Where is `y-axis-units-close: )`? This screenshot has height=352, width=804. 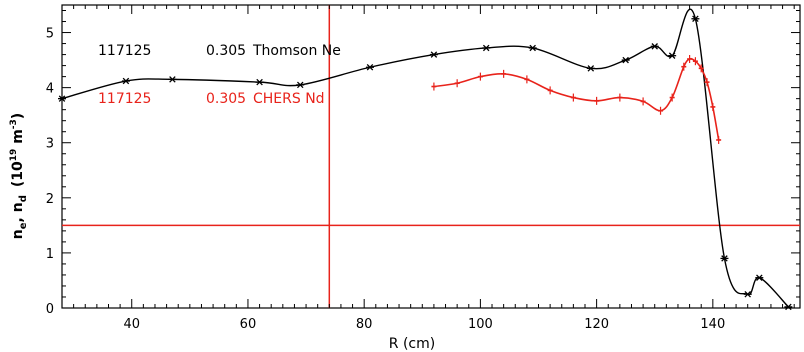 y-axis-units-close: ) is located at coordinates (18, 116).